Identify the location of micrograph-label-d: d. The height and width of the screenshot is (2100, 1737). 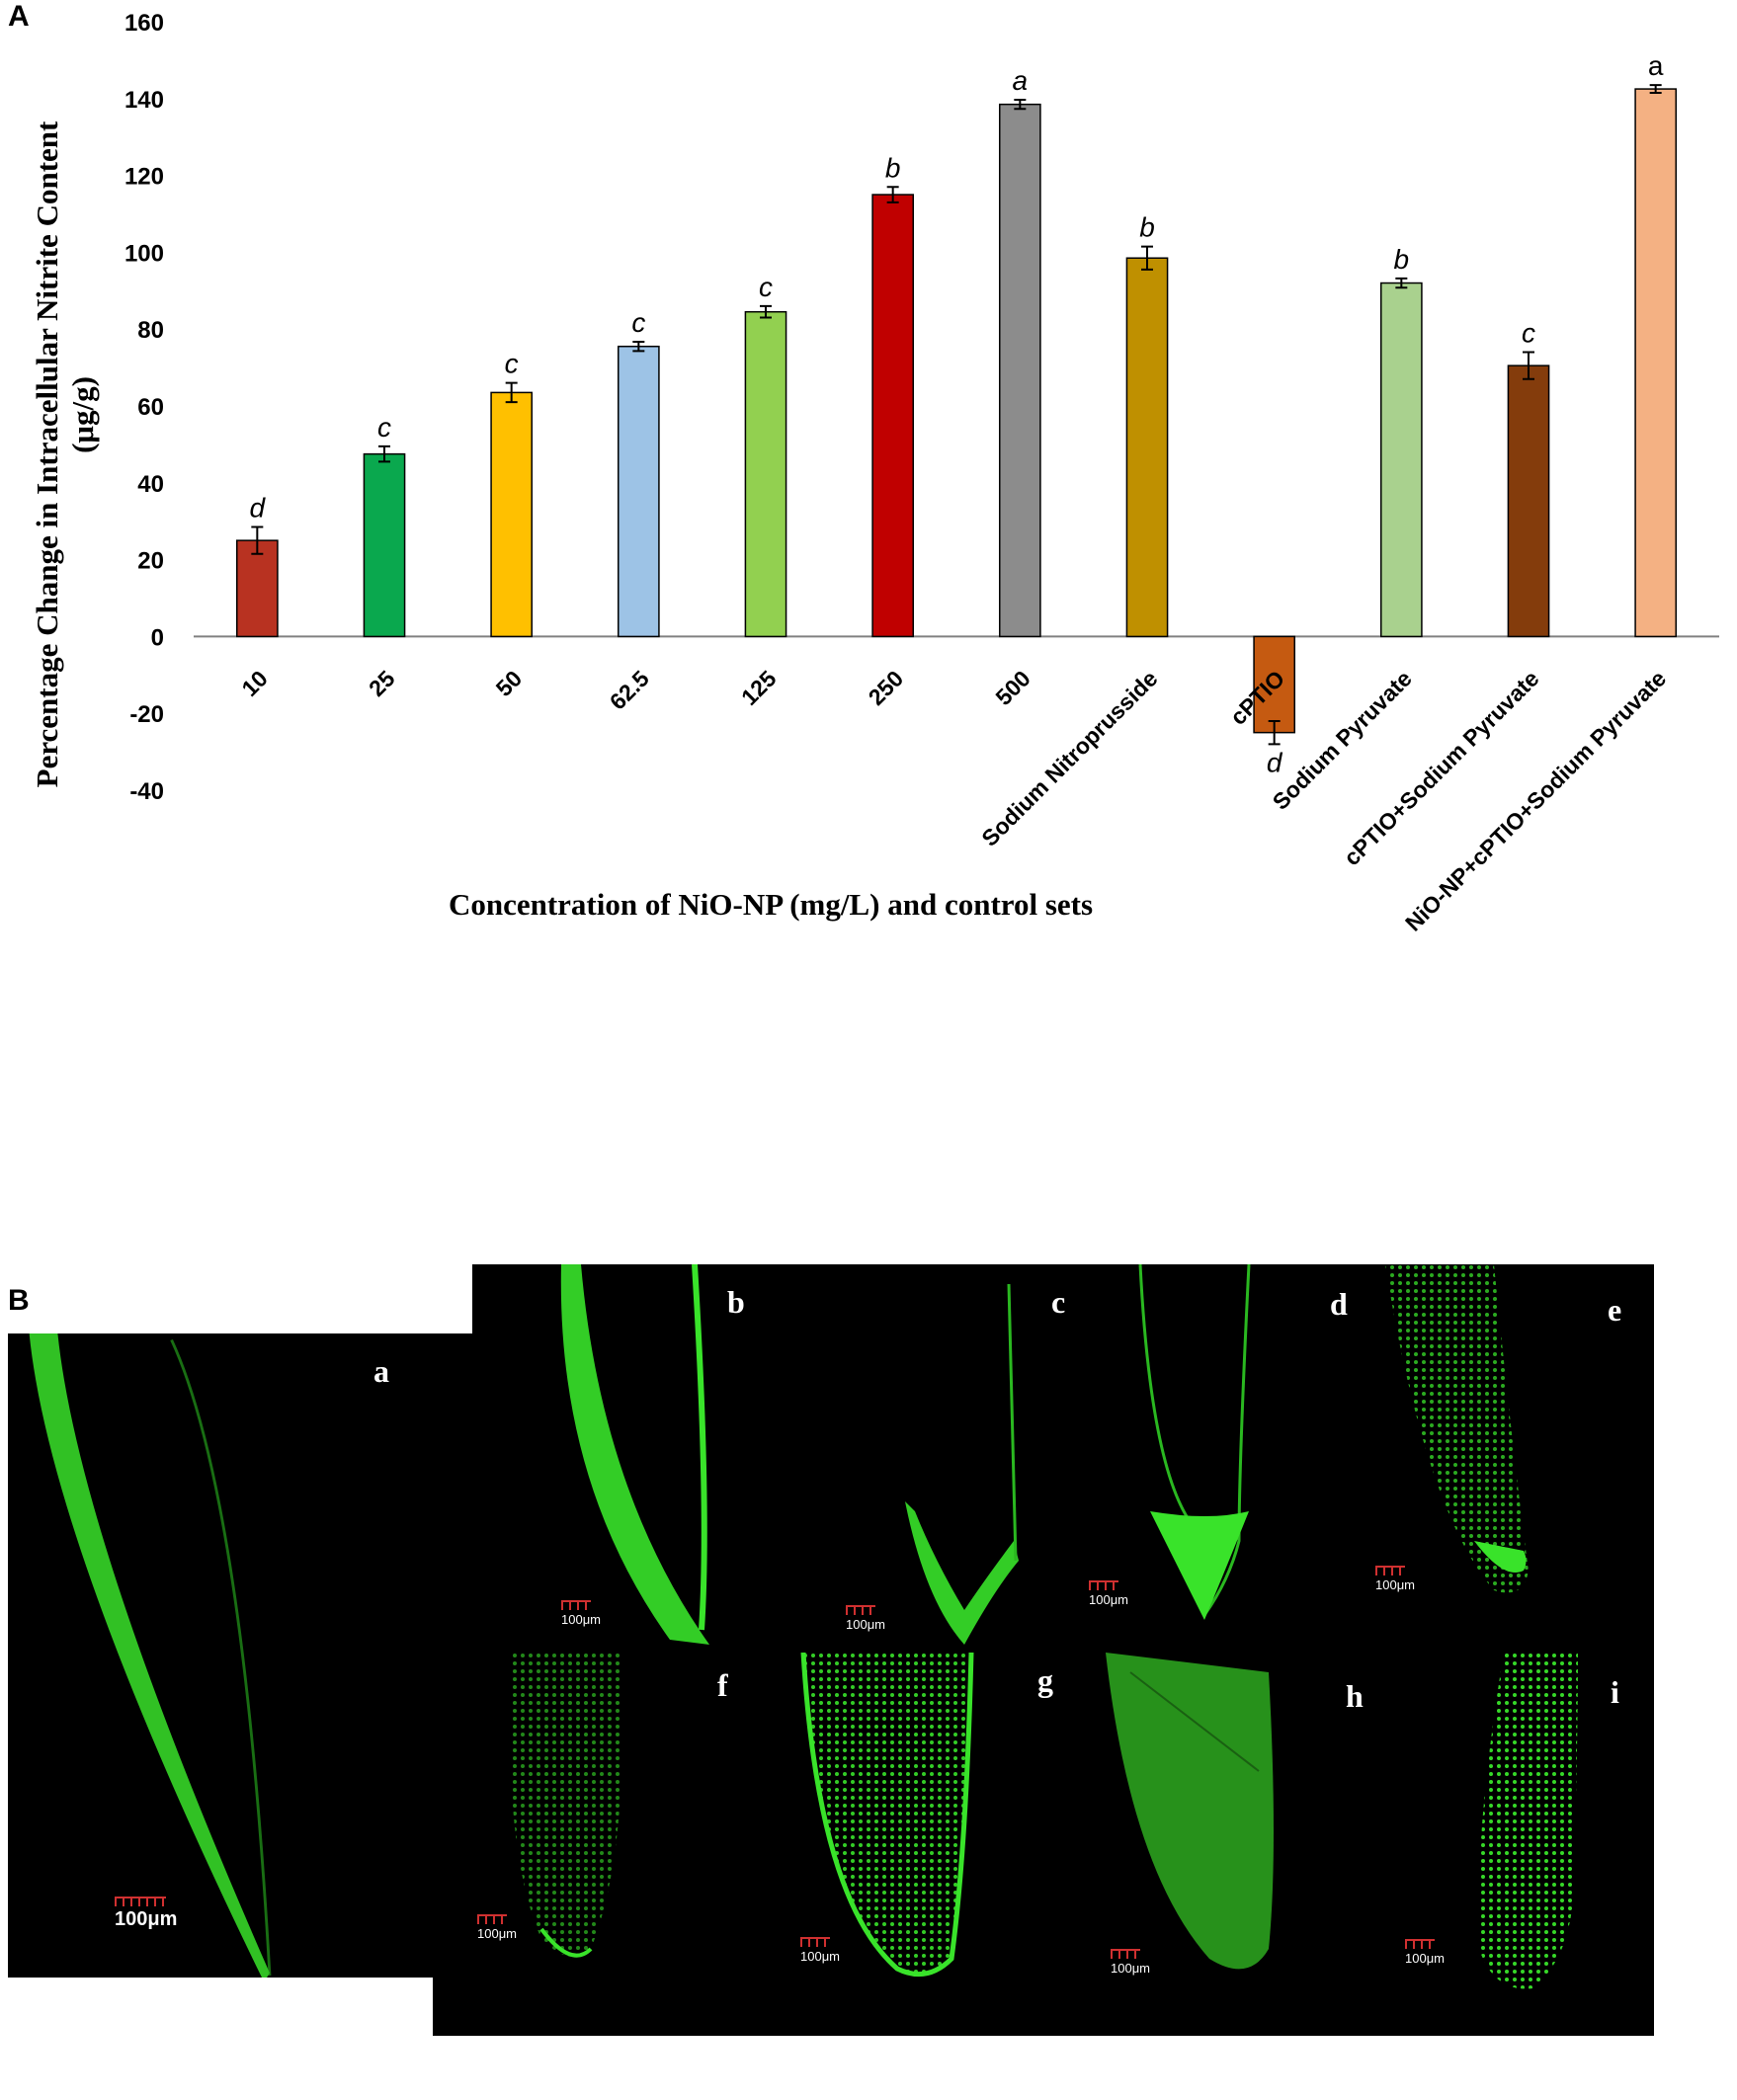
(1339, 1304).